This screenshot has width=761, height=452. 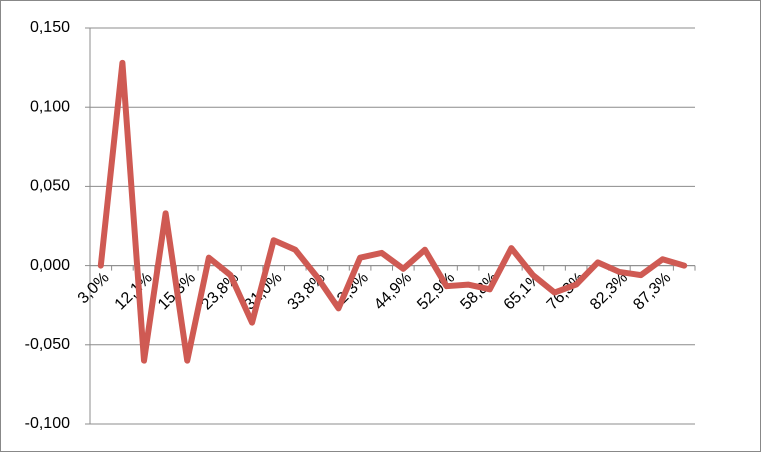 I want to click on y-tick-label: 0,050, so click(x=50, y=186).